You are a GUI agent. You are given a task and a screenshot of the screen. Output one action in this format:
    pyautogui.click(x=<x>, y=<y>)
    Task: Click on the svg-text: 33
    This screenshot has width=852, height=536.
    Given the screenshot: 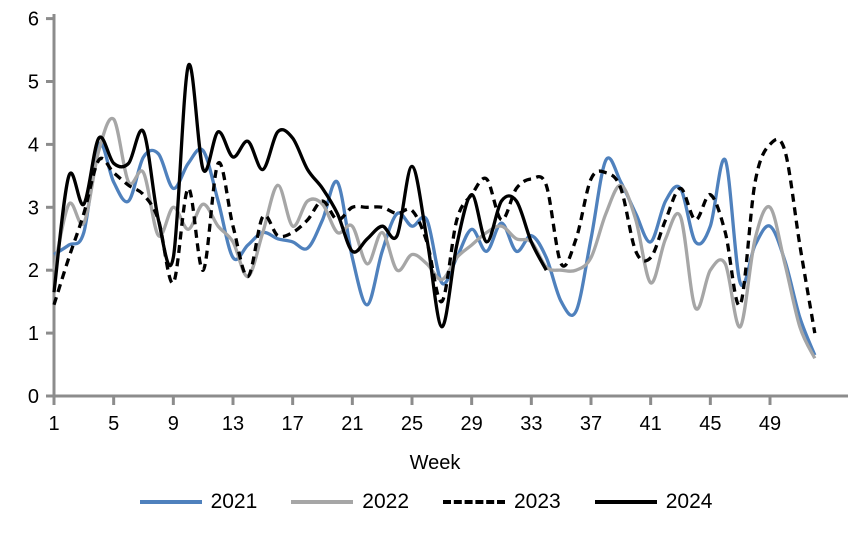 What is the action you would take?
    pyautogui.click(x=531, y=424)
    